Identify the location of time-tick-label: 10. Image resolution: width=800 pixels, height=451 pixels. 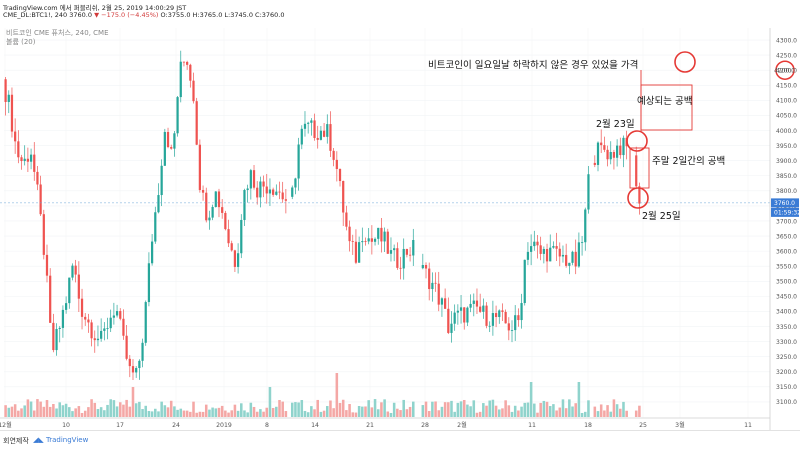
(66, 425).